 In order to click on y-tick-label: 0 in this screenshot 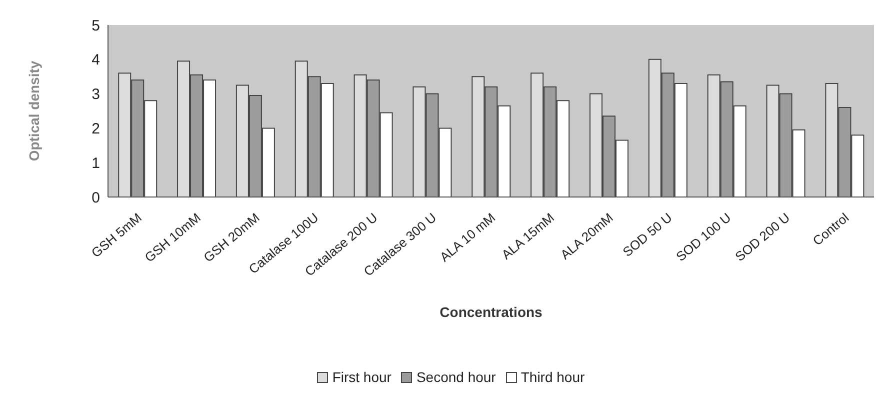, I will do `click(96, 197)`.